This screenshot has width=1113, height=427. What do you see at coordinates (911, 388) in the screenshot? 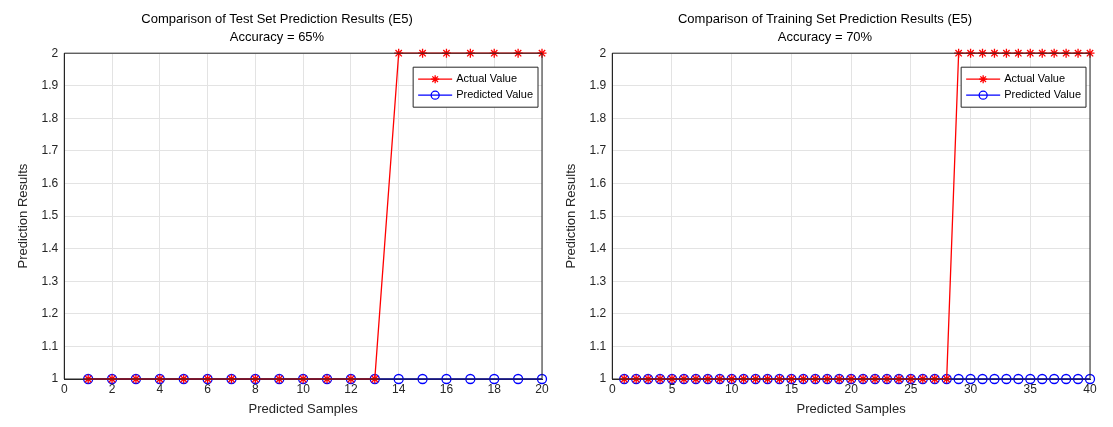
I see `x-tick-label: 25` at bounding box center [911, 388].